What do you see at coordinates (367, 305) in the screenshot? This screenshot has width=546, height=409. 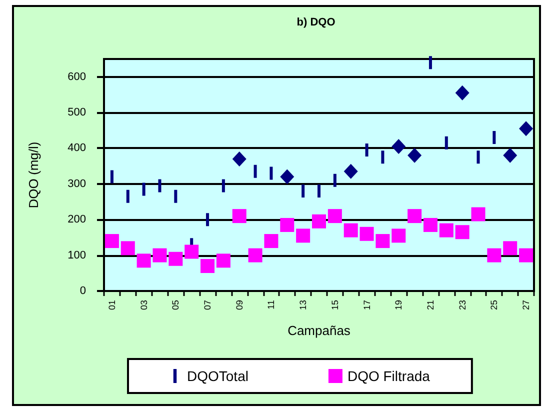 I see `x-tick-label: 17` at bounding box center [367, 305].